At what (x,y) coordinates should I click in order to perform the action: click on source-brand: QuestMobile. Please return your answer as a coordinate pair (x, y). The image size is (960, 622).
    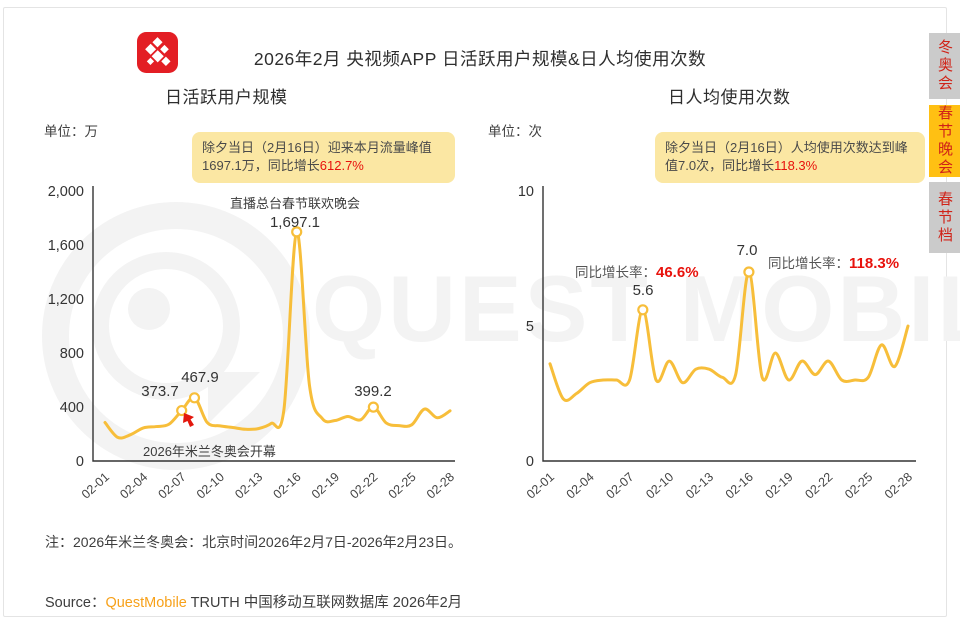
    Looking at the image, I should click on (146, 603).